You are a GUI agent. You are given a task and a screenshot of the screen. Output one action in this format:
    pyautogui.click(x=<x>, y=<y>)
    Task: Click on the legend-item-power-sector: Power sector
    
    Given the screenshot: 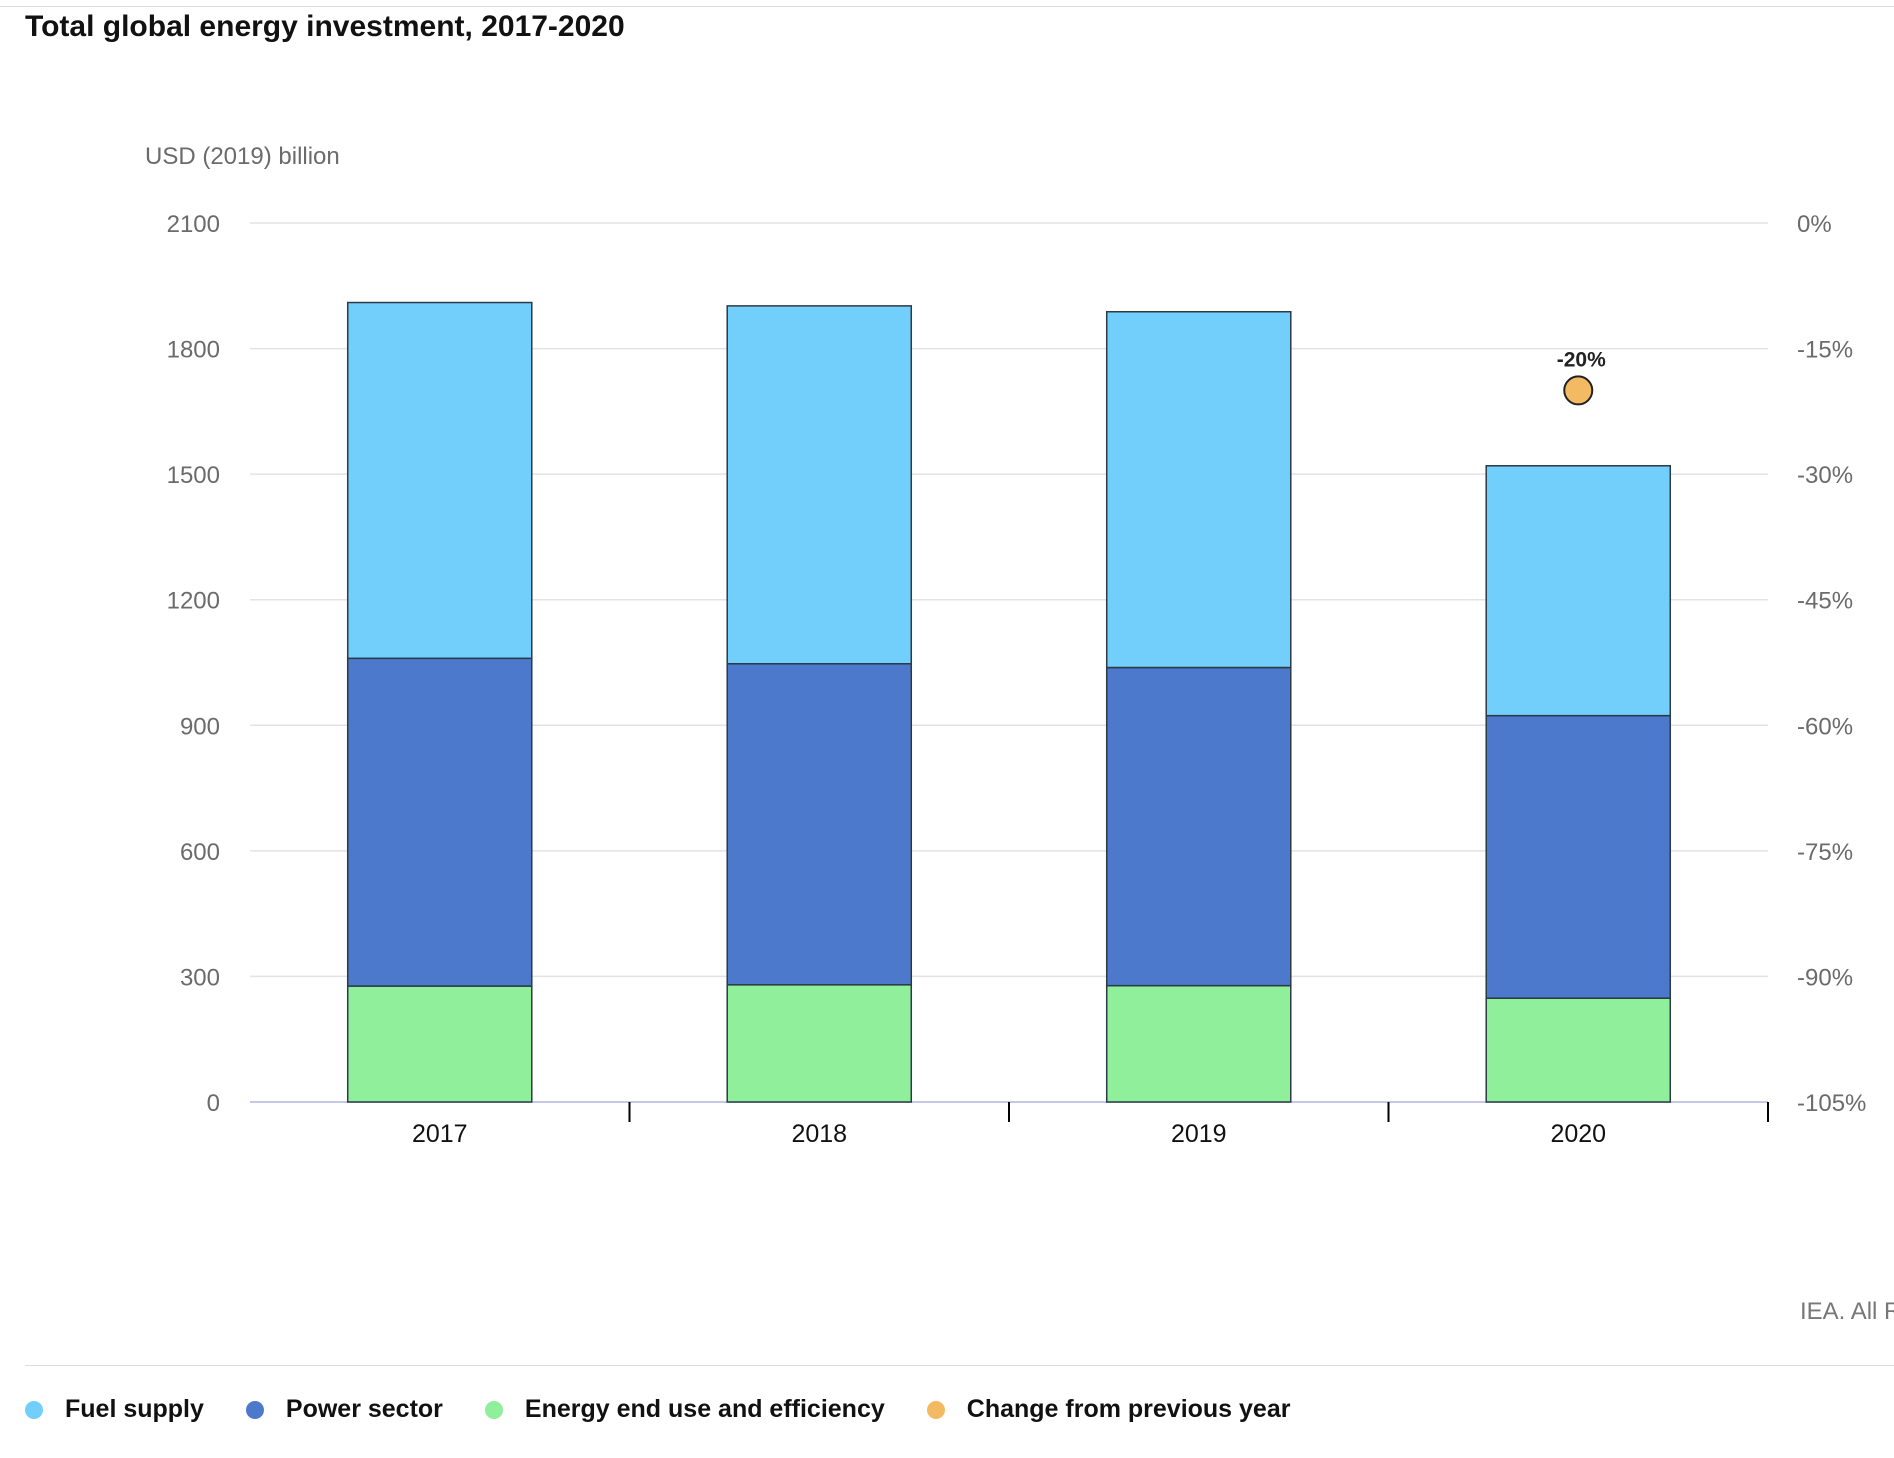 What is the action you would take?
    pyautogui.click(x=344, y=1409)
    